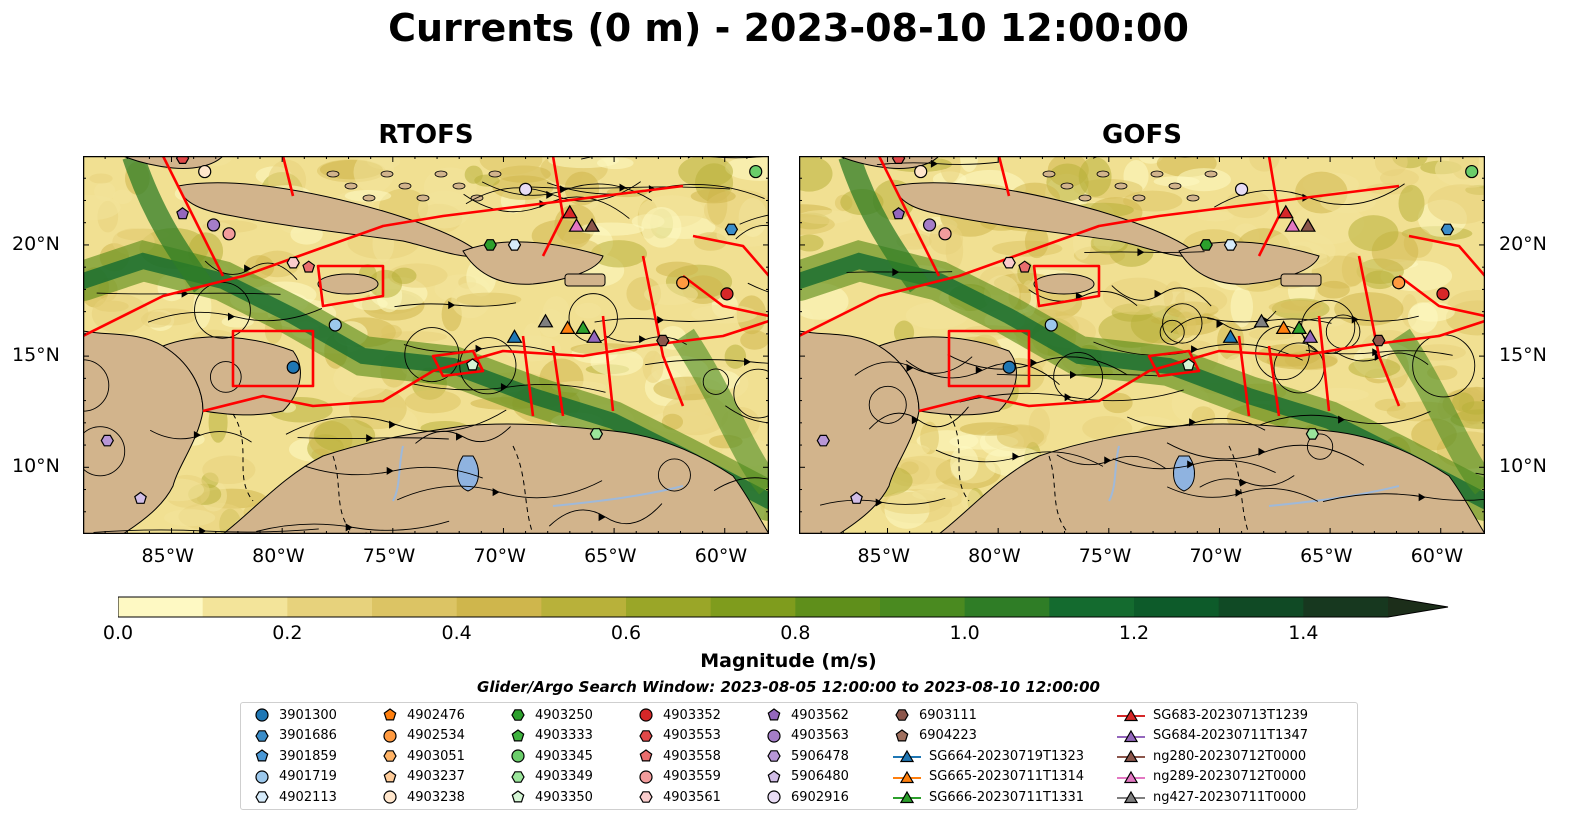  What do you see at coordinates (499, 556) in the screenshot?
I see `lon-tick-label: 70°W` at bounding box center [499, 556].